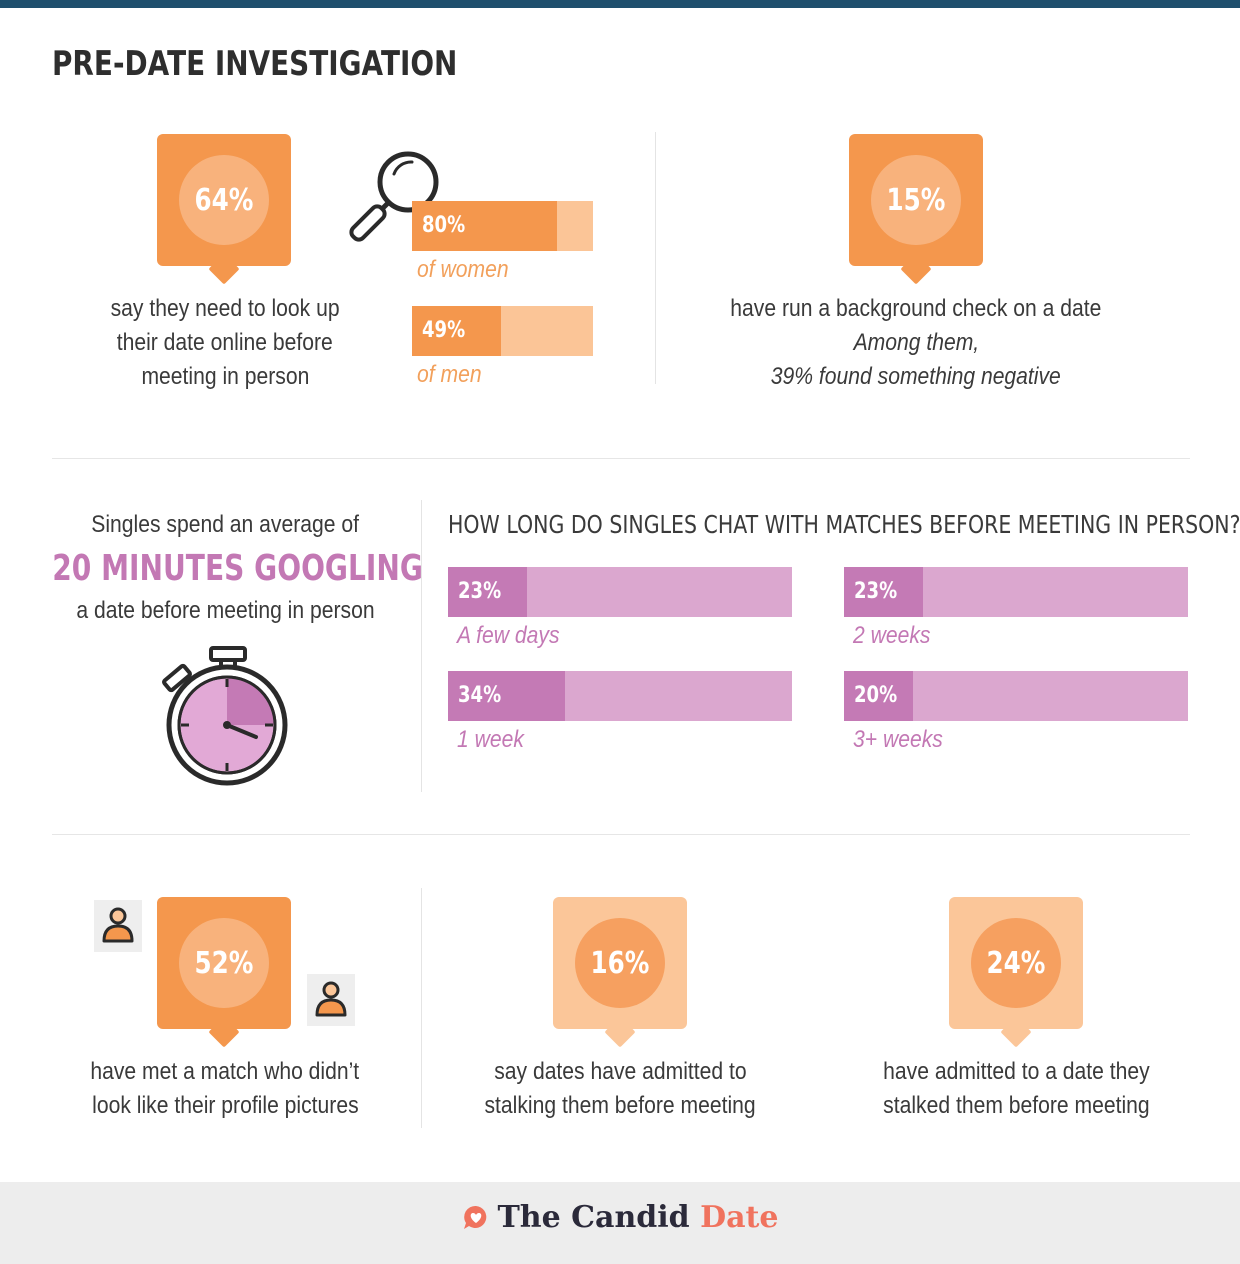 This screenshot has height=1264, width=1240. Describe the element at coordinates (224, 963) in the screenshot. I see `mismatch-stat-value: 52%` at that location.